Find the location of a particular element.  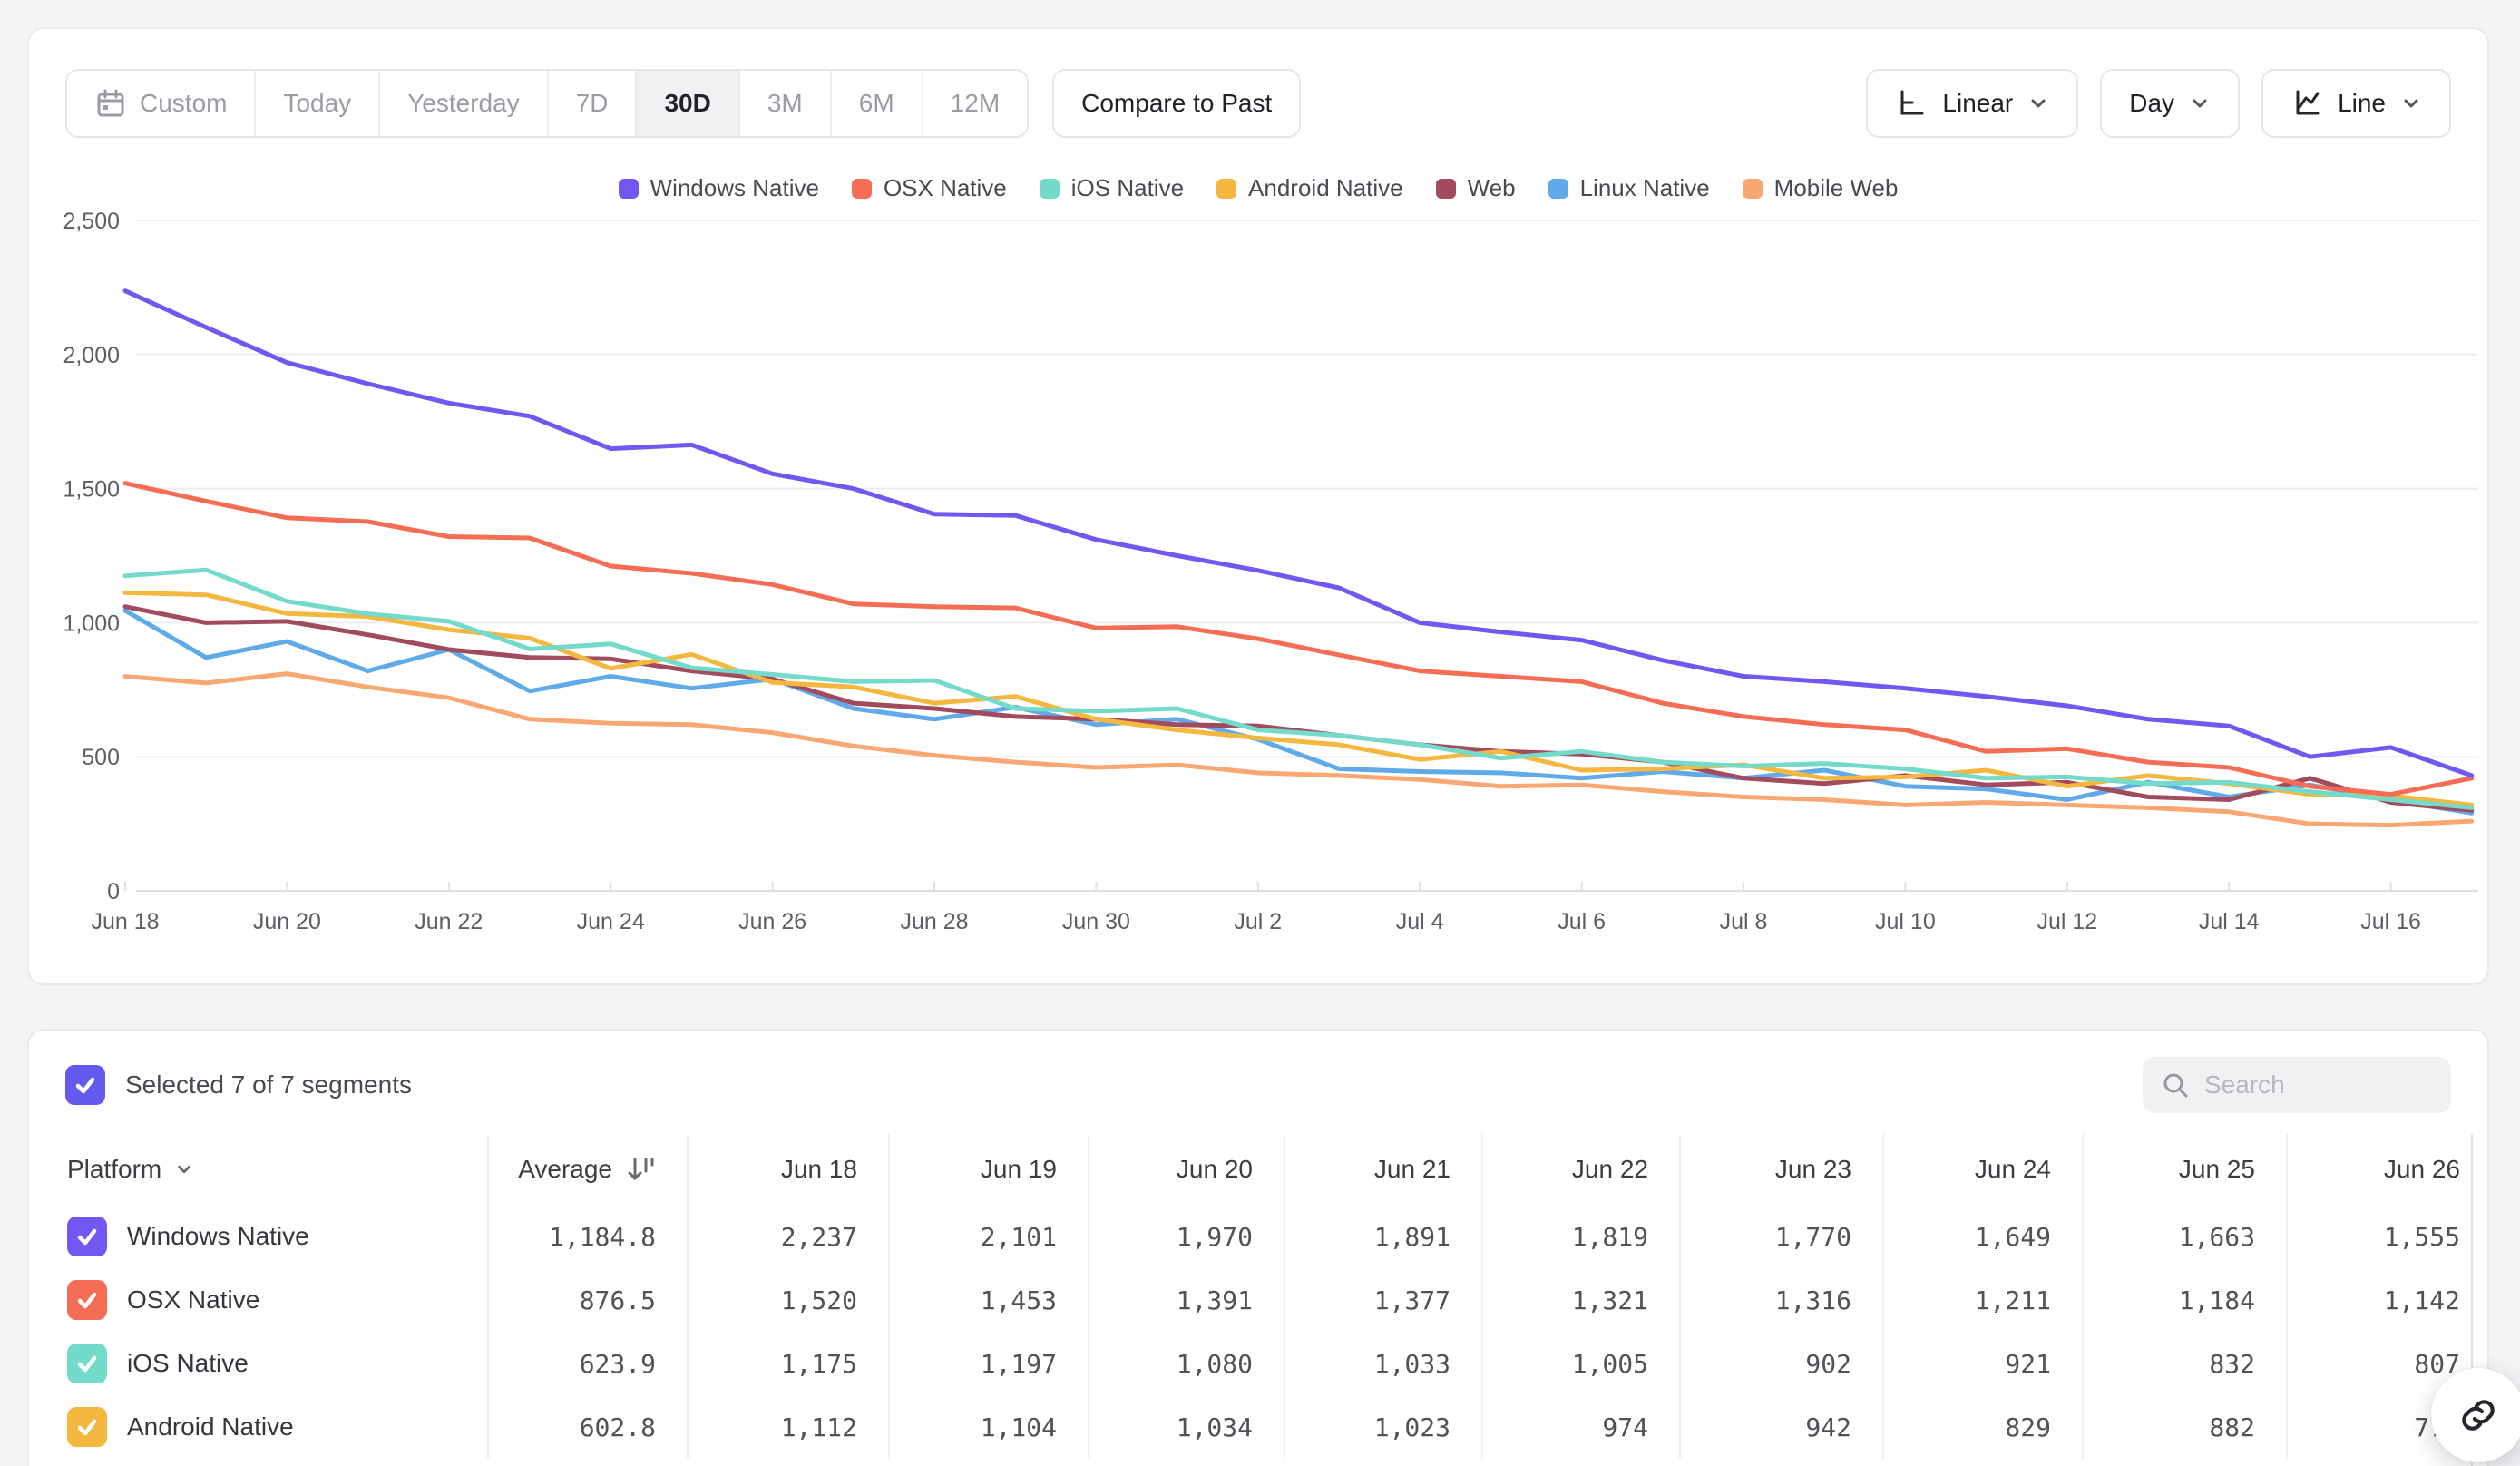

value-cell: 602.8 is located at coordinates (587, 1427).